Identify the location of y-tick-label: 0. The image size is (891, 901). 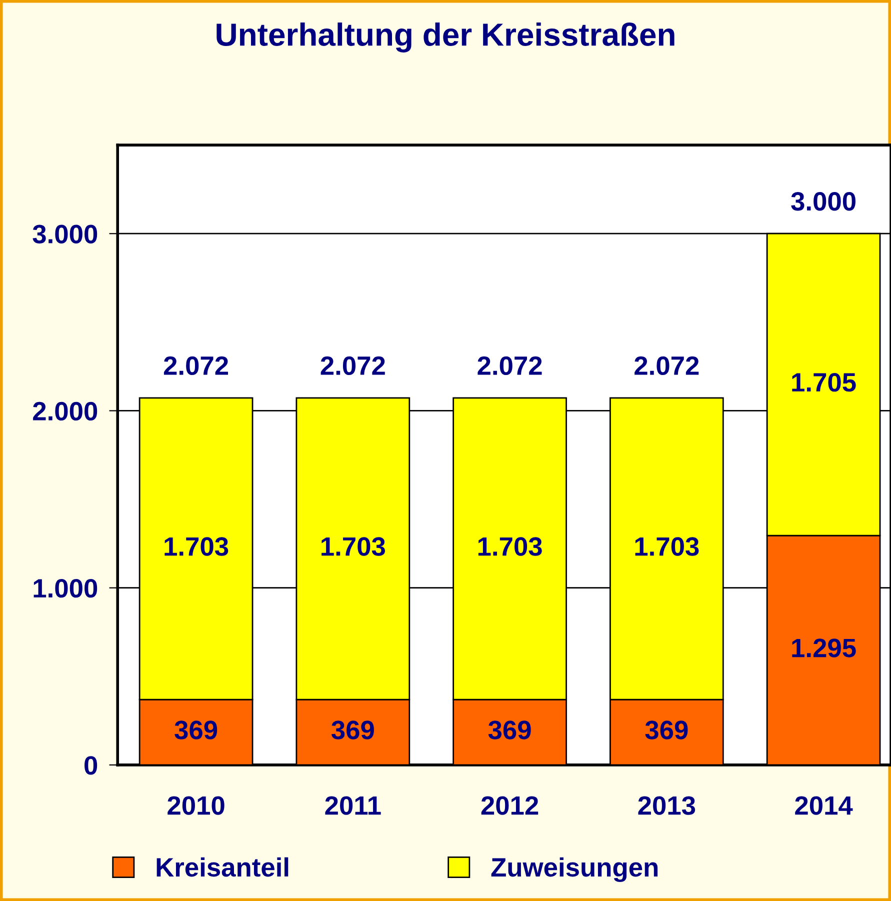
(91, 765).